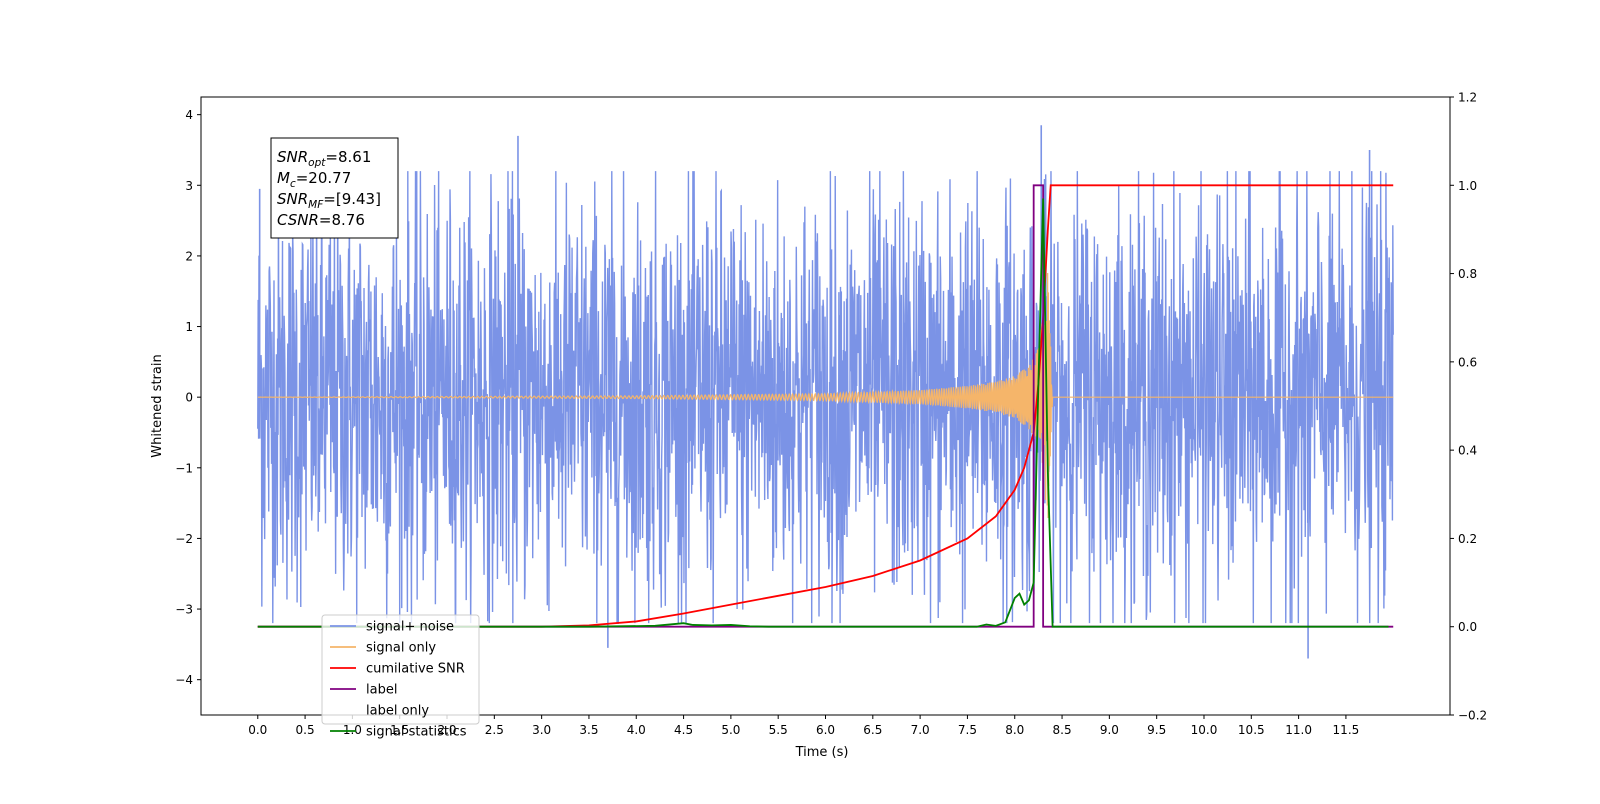  What do you see at coordinates (397, 711) in the screenshot?
I see `legend-label: label only` at bounding box center [397, 711].